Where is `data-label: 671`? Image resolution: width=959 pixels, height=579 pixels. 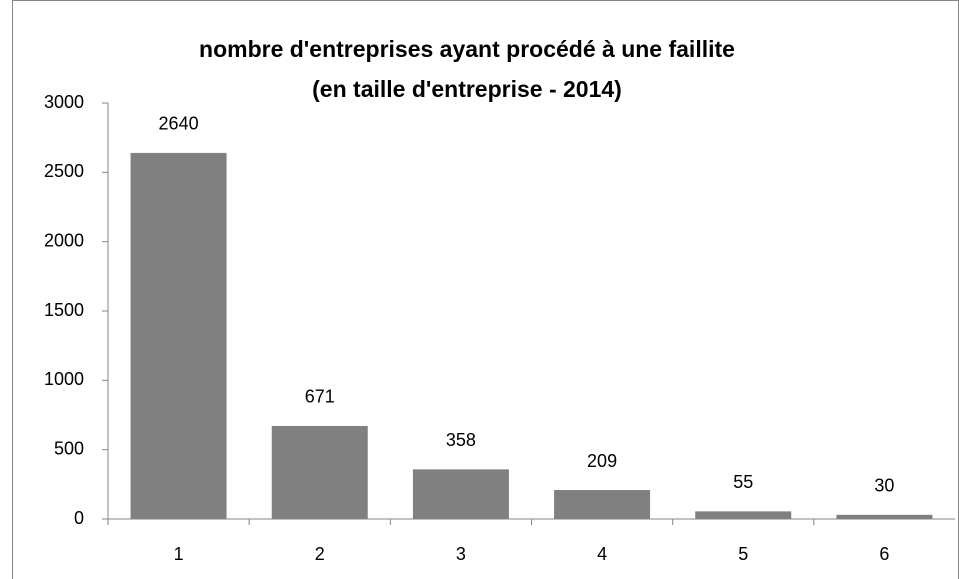
data-label: 671 is located at coordinates (320, 397).